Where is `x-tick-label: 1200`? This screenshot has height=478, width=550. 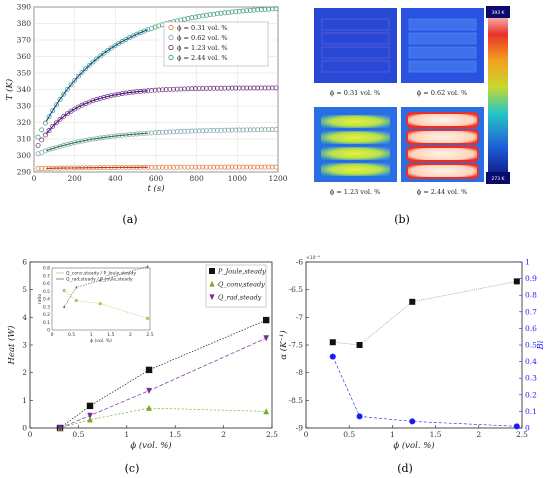 x-tick-label: 1200 is located at coordinates (277, 178).